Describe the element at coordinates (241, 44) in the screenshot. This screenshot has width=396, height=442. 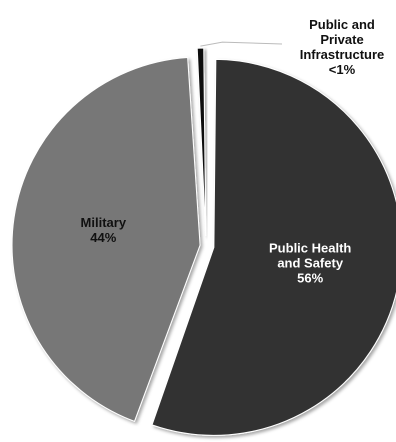
I see `leader-line-public-and-private-infrastructure` at that location.